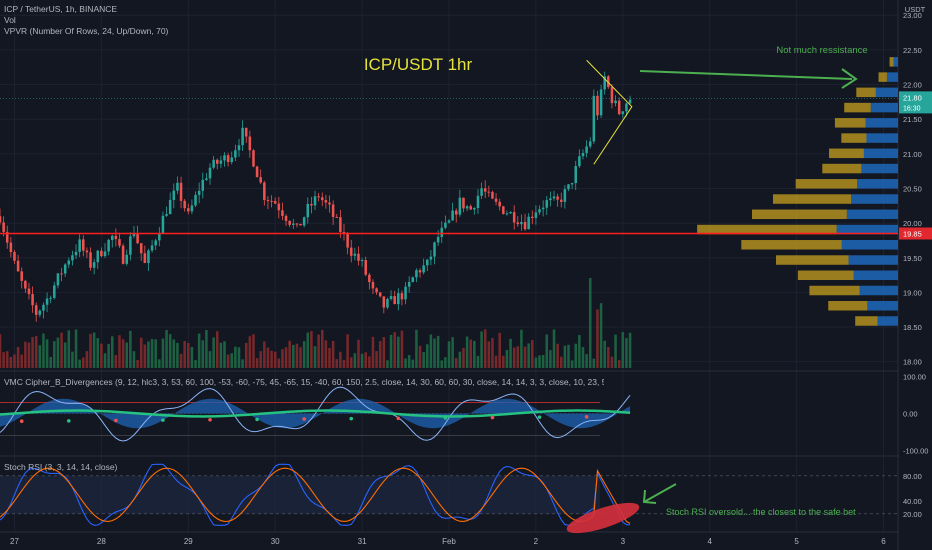  I want to click on countdown-value: 16:30, so click(912, 108).